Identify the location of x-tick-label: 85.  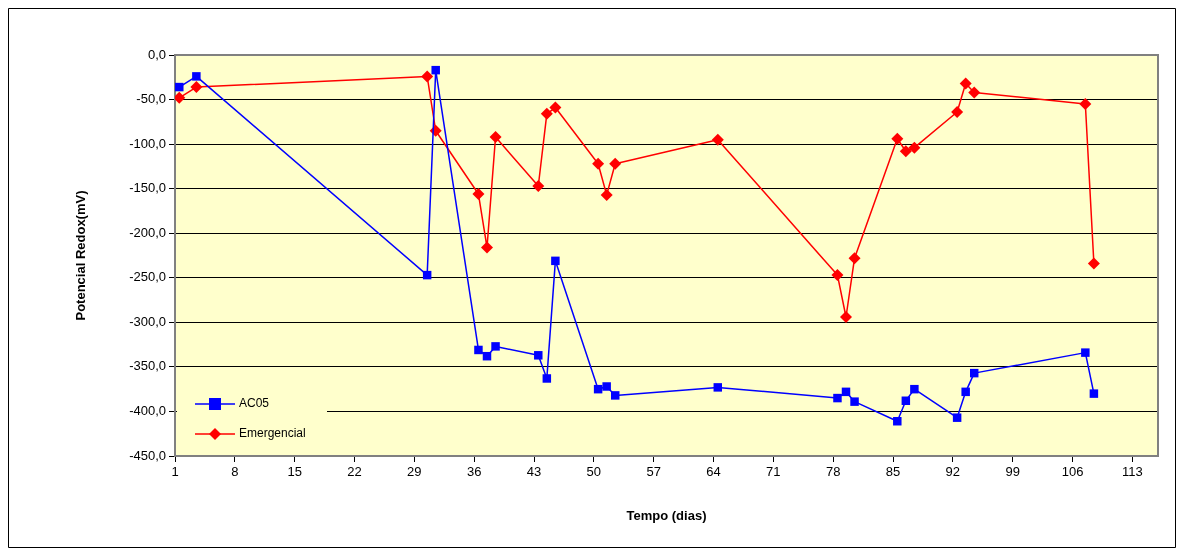
(893, 472).